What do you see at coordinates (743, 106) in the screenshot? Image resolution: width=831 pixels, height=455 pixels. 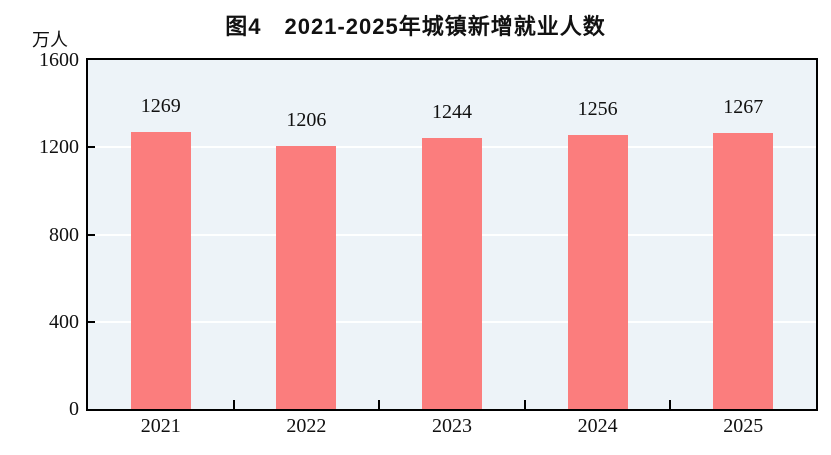 I see `bar-value-label-2025: 1267` at bounding box center [743, 106].